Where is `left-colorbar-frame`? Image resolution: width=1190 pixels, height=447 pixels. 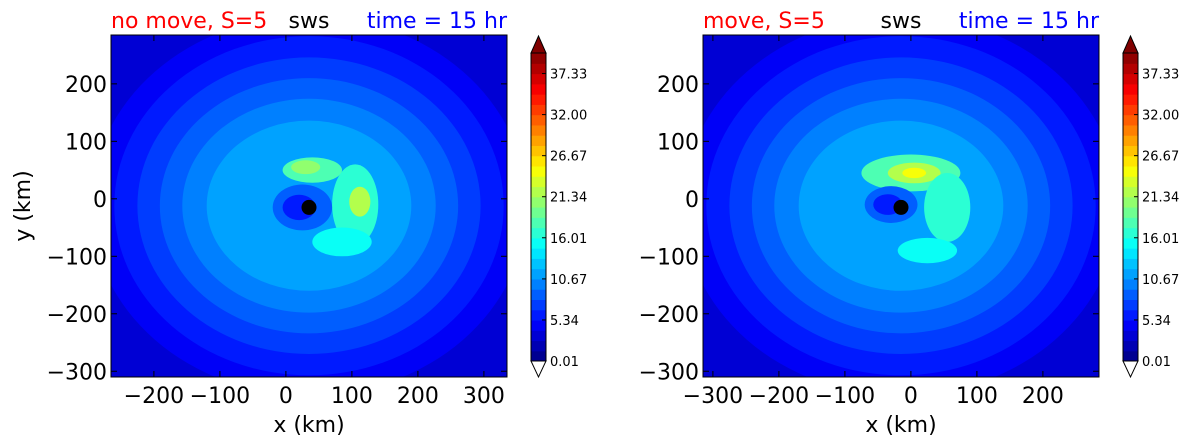
left-colorbar-frame is located at coordinates (538, 207).